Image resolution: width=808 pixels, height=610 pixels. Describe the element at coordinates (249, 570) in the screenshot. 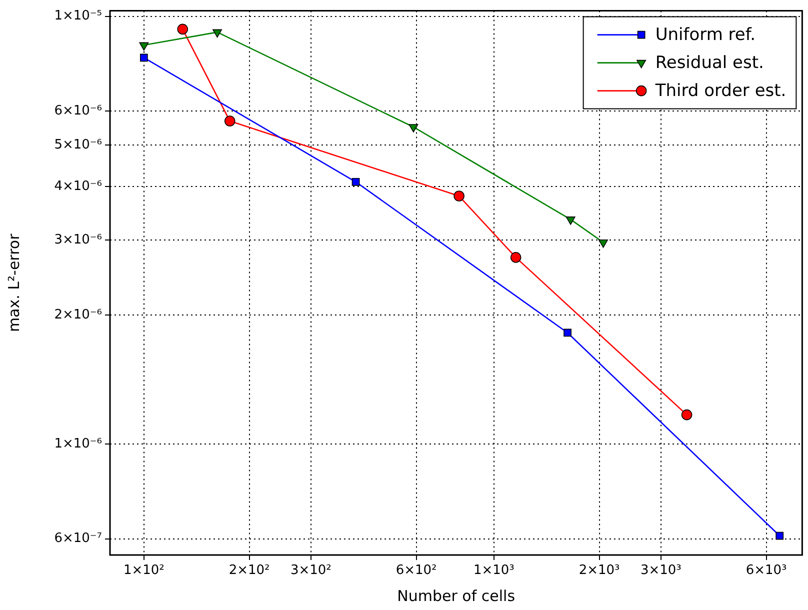

I see `x-tick-label: 2×10²` at that location.